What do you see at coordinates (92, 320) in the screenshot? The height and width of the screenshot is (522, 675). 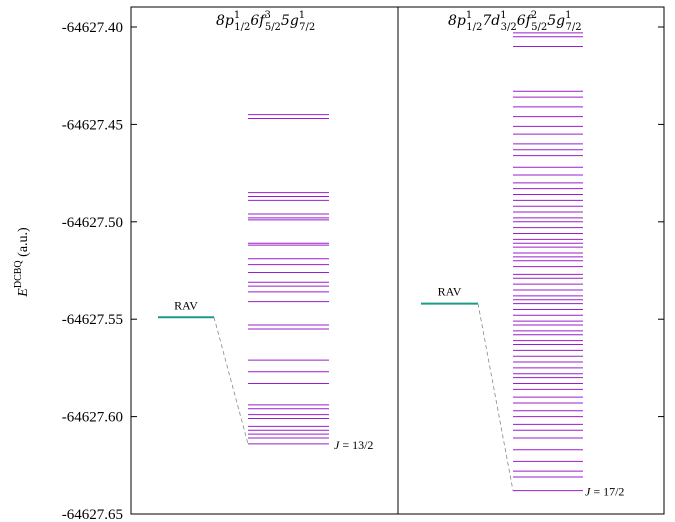 I see `y-tick-label: -64627.55` at bounding box center [92, 320].